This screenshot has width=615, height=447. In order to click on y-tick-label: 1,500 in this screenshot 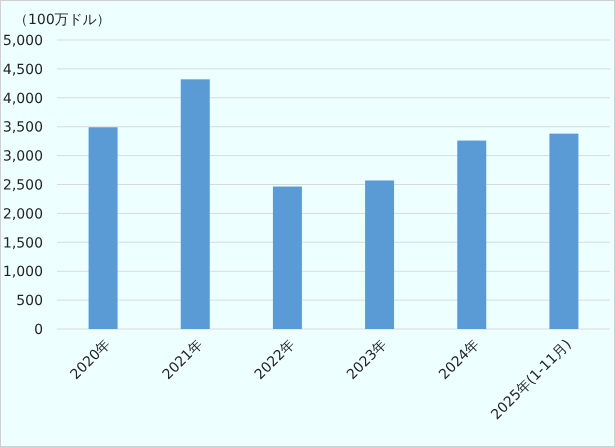, I will do `click(22, 243)`.